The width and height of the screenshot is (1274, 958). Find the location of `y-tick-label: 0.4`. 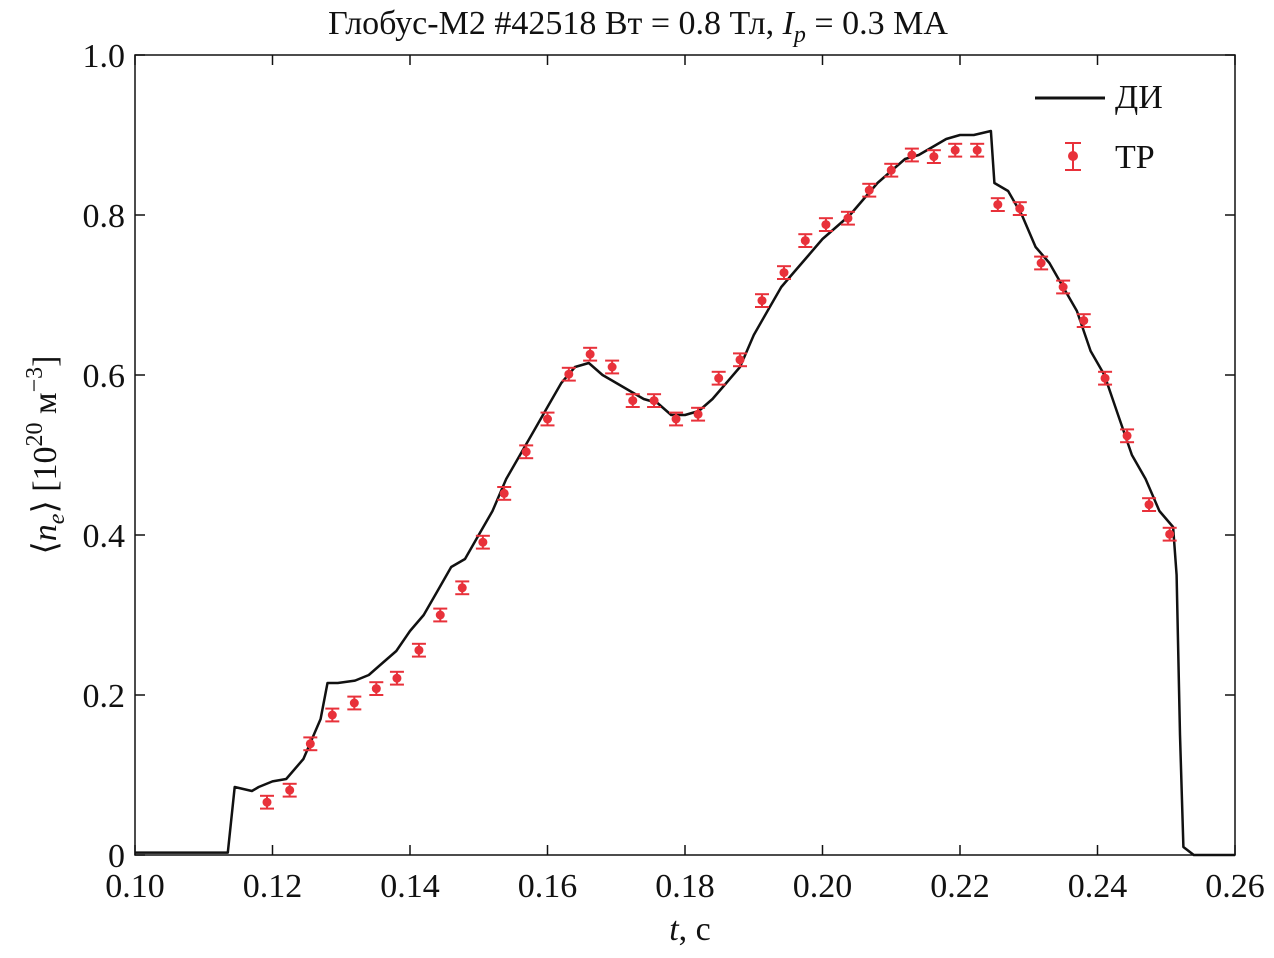

y-tick-label: 0.4 is located at coordinates (104, 536).